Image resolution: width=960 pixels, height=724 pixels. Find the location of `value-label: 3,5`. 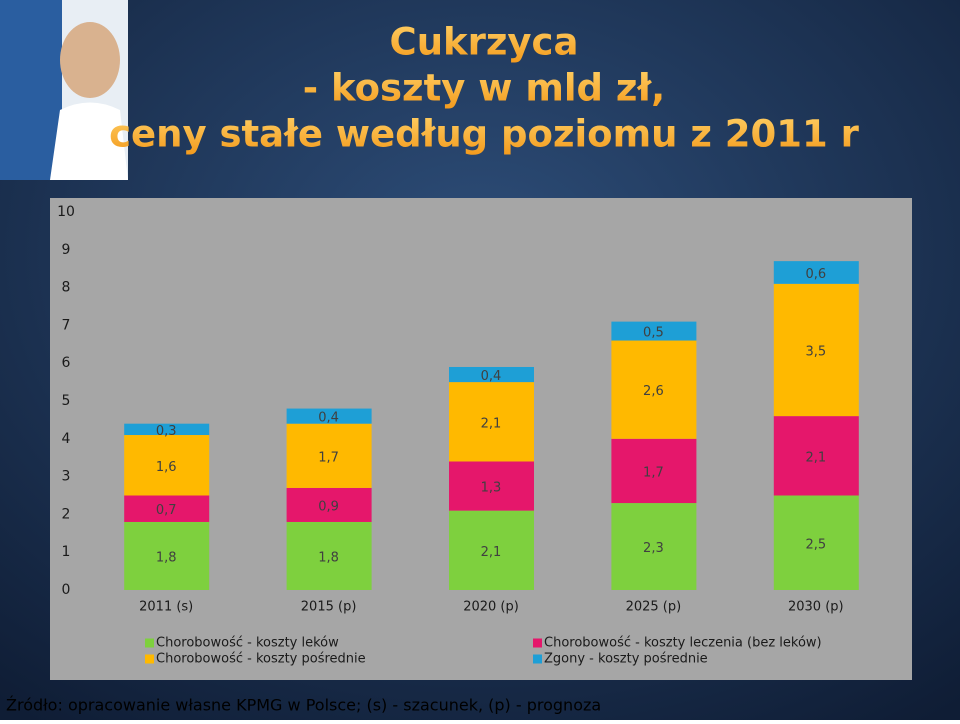

value-label: 3,5 is located at coordinates (815, 351).